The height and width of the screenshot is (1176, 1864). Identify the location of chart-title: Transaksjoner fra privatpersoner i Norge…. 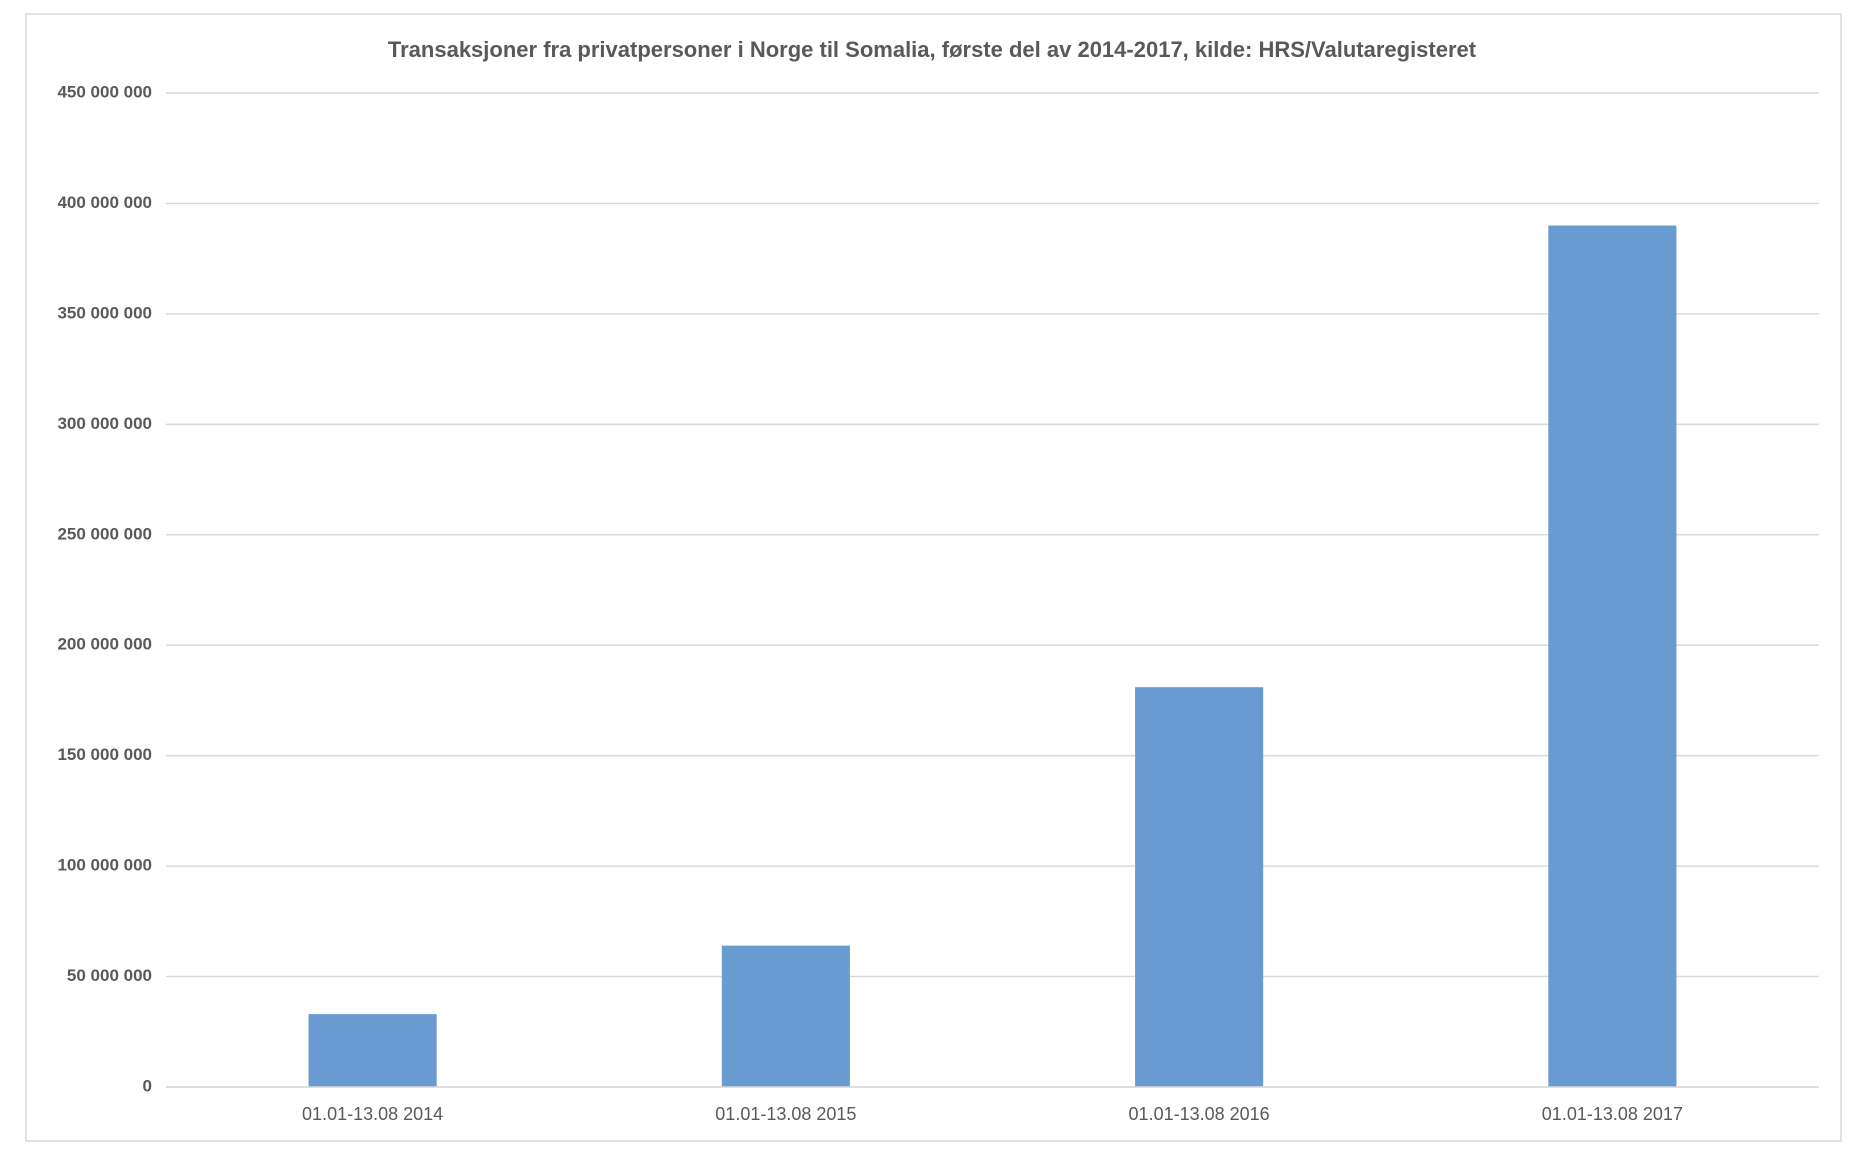
(932, 49).